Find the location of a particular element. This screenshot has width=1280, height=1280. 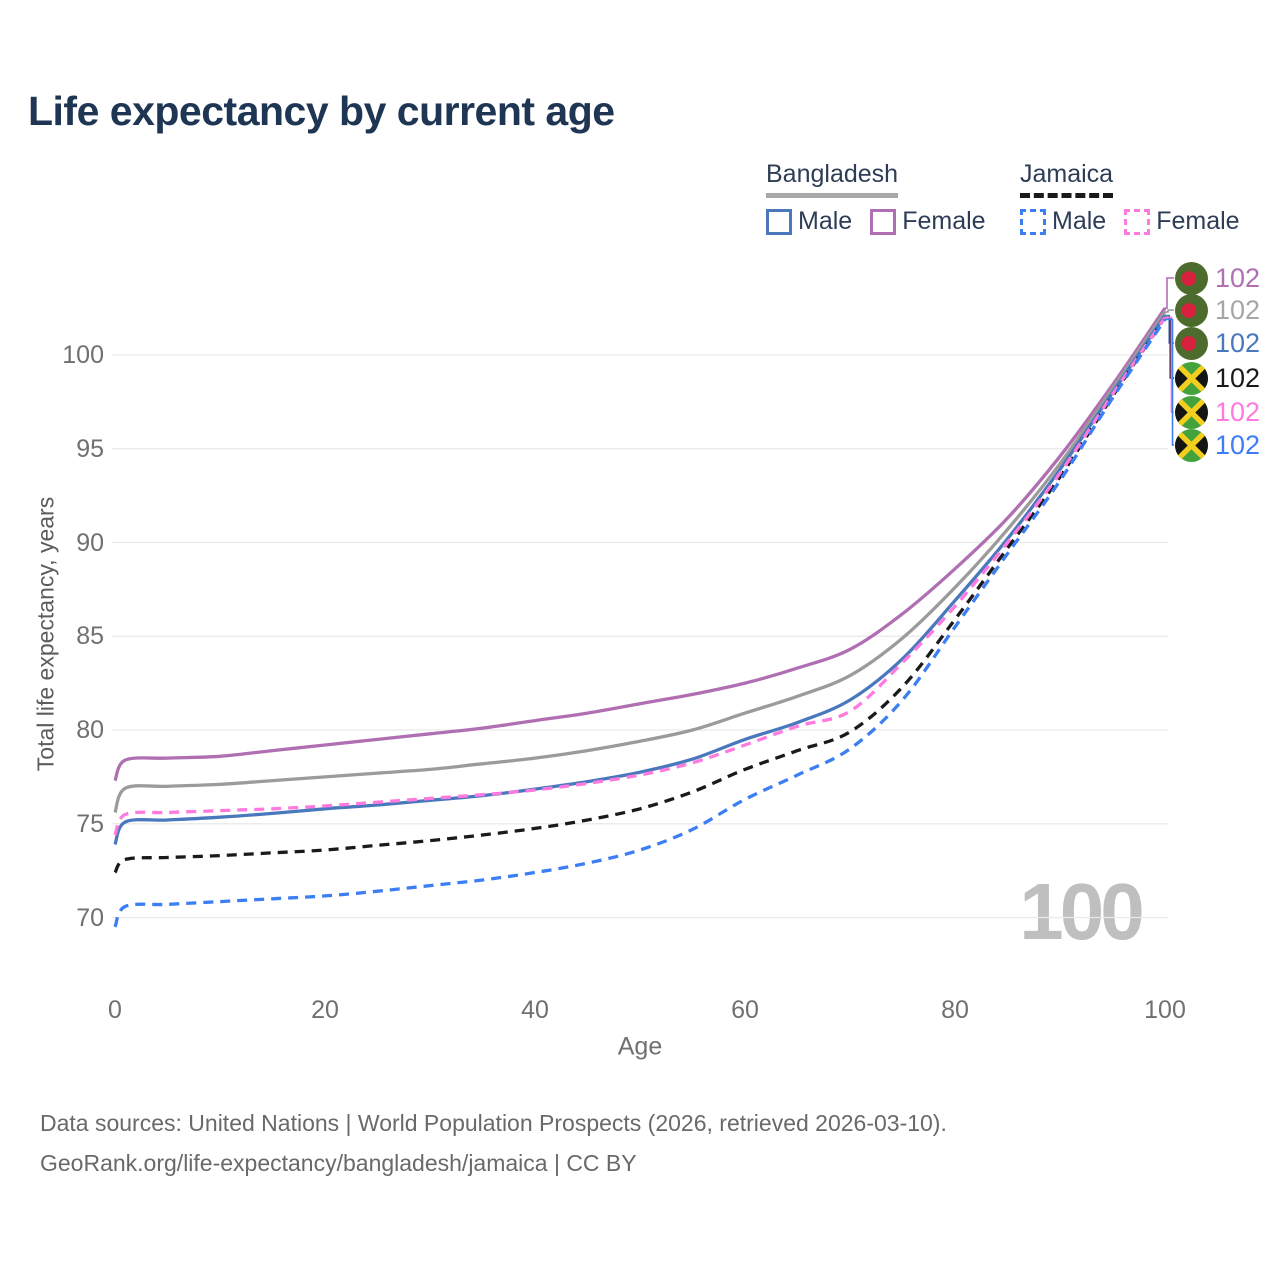

jamaica-male-swatch-icon is located at coordinates (1033, 221).